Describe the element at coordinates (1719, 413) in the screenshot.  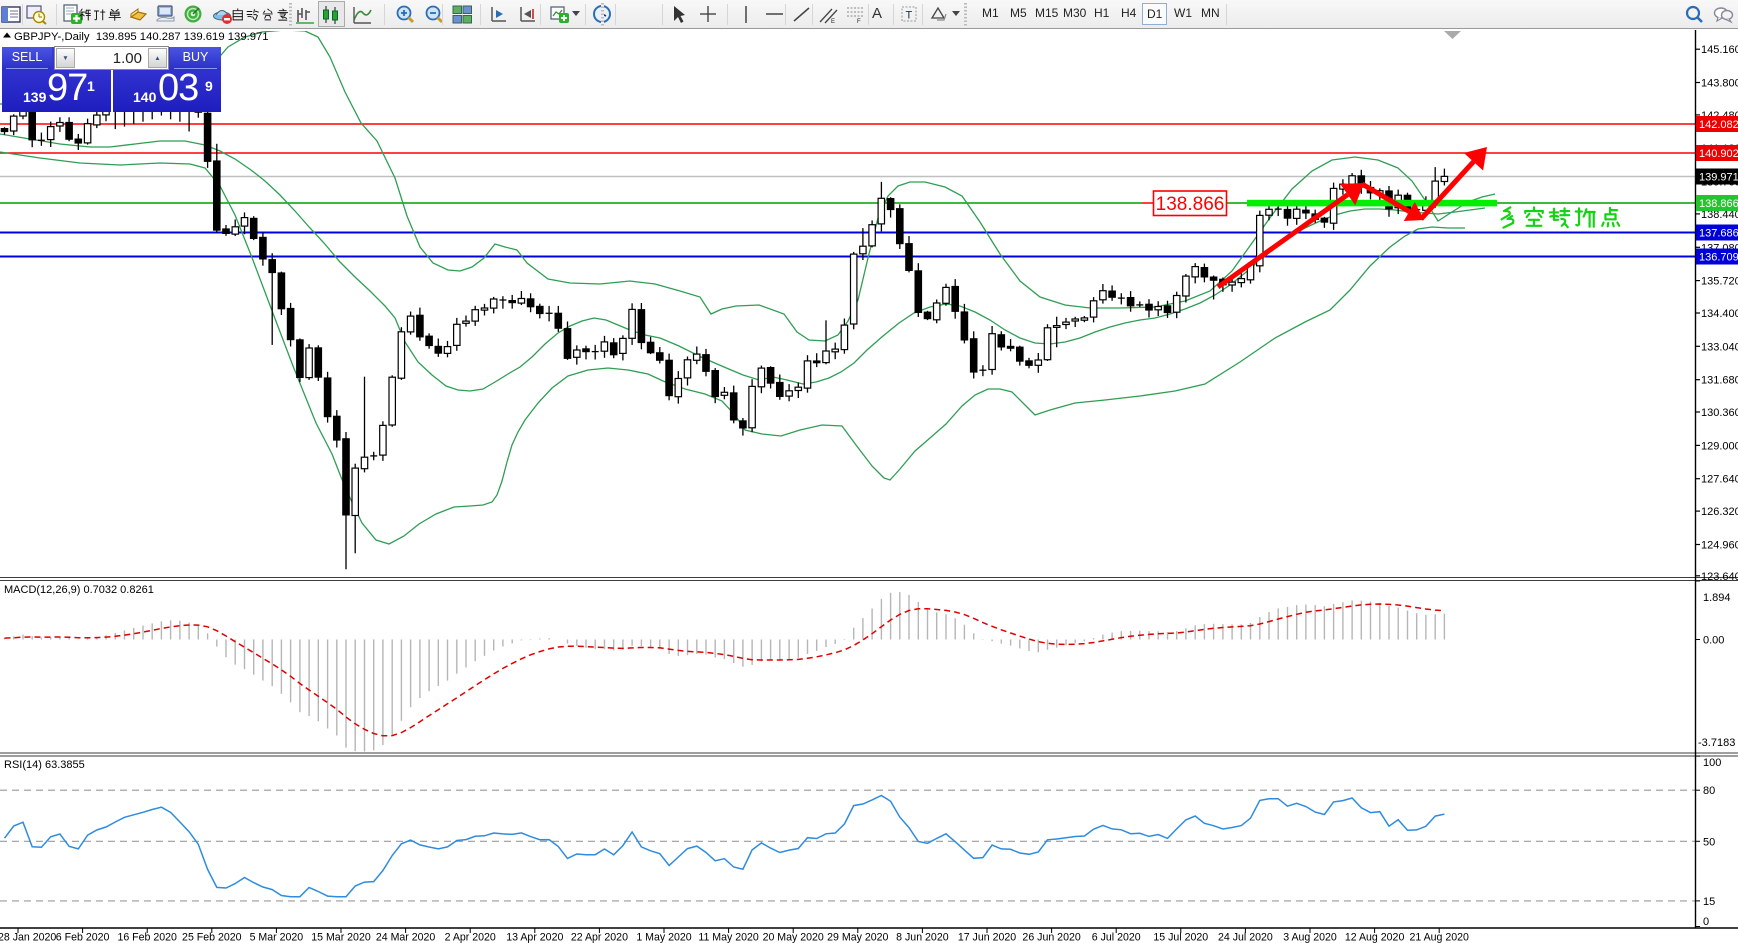
I see `svg-text: 130.360` at that location.